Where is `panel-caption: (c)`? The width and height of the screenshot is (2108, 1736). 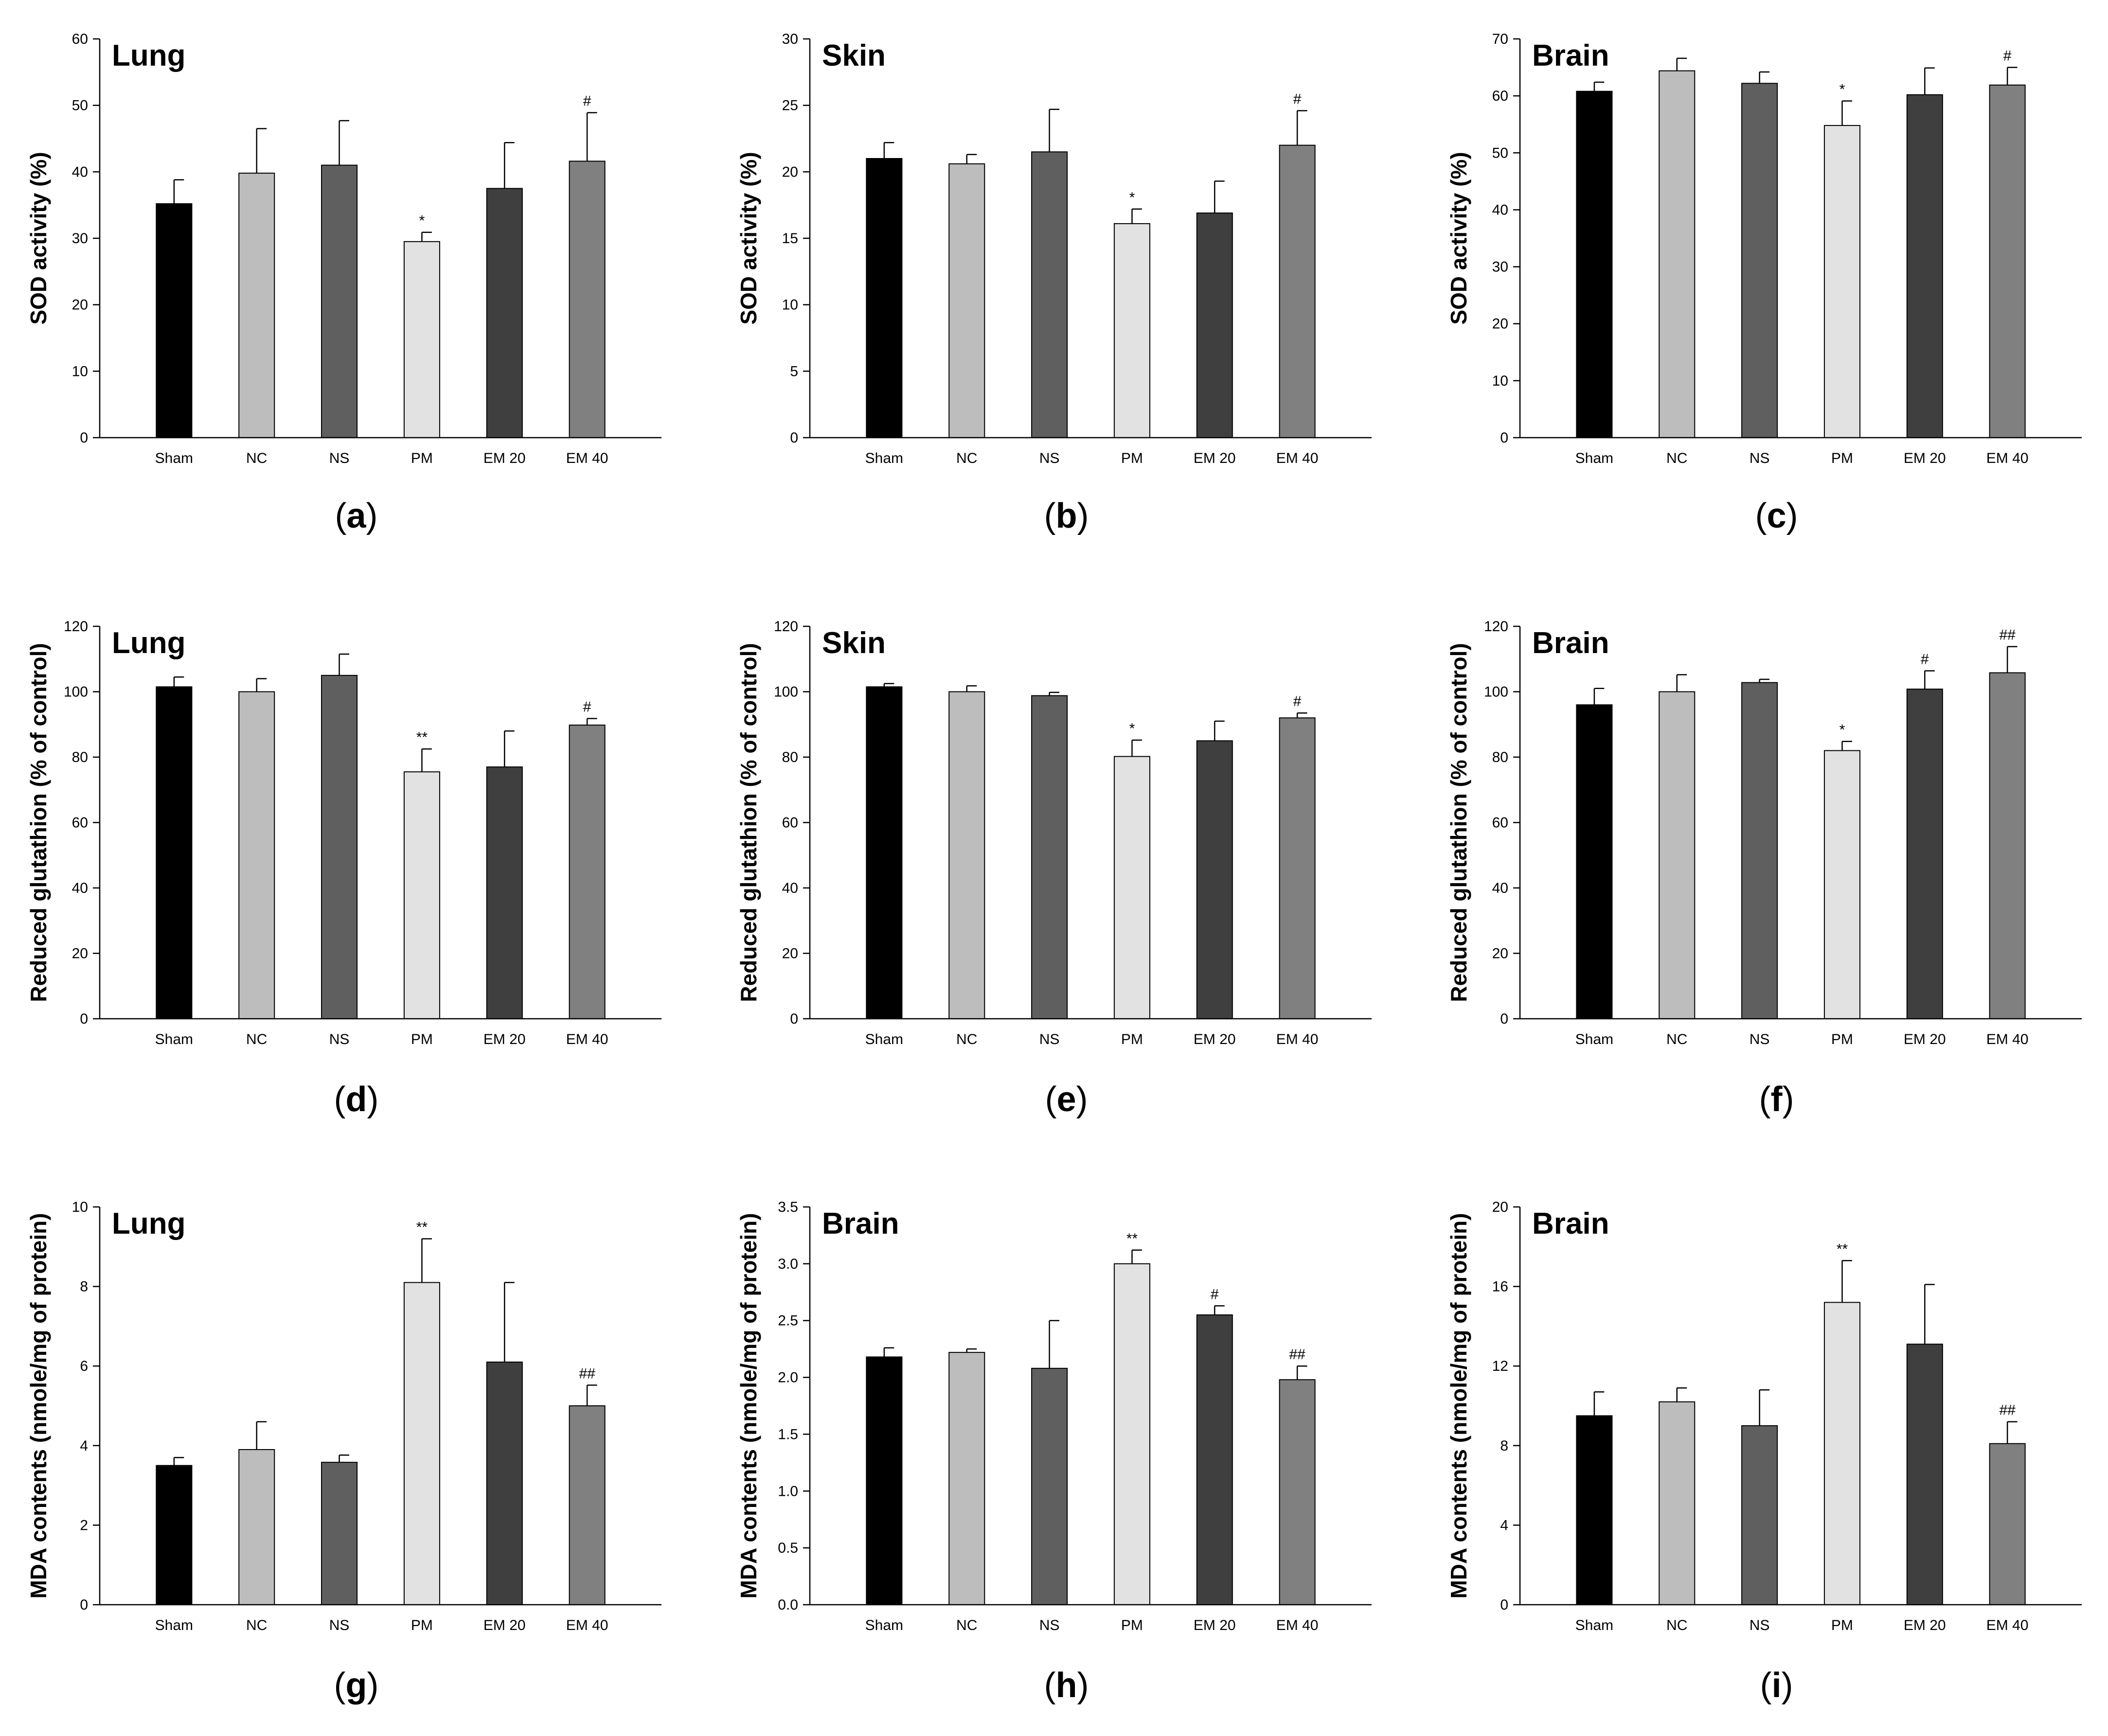 panel-caption: (c) is located at coordinates (1776, 515).